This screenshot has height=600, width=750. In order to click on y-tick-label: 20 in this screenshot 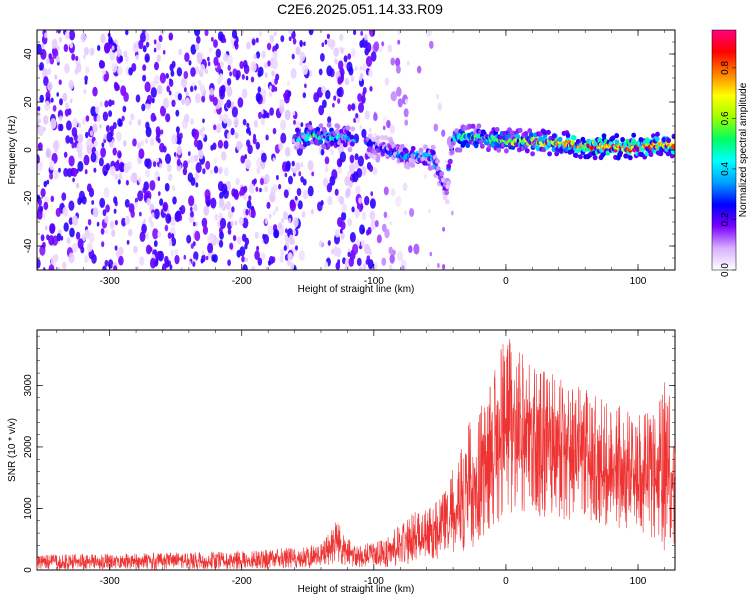, I will do `click(28, 102)`.